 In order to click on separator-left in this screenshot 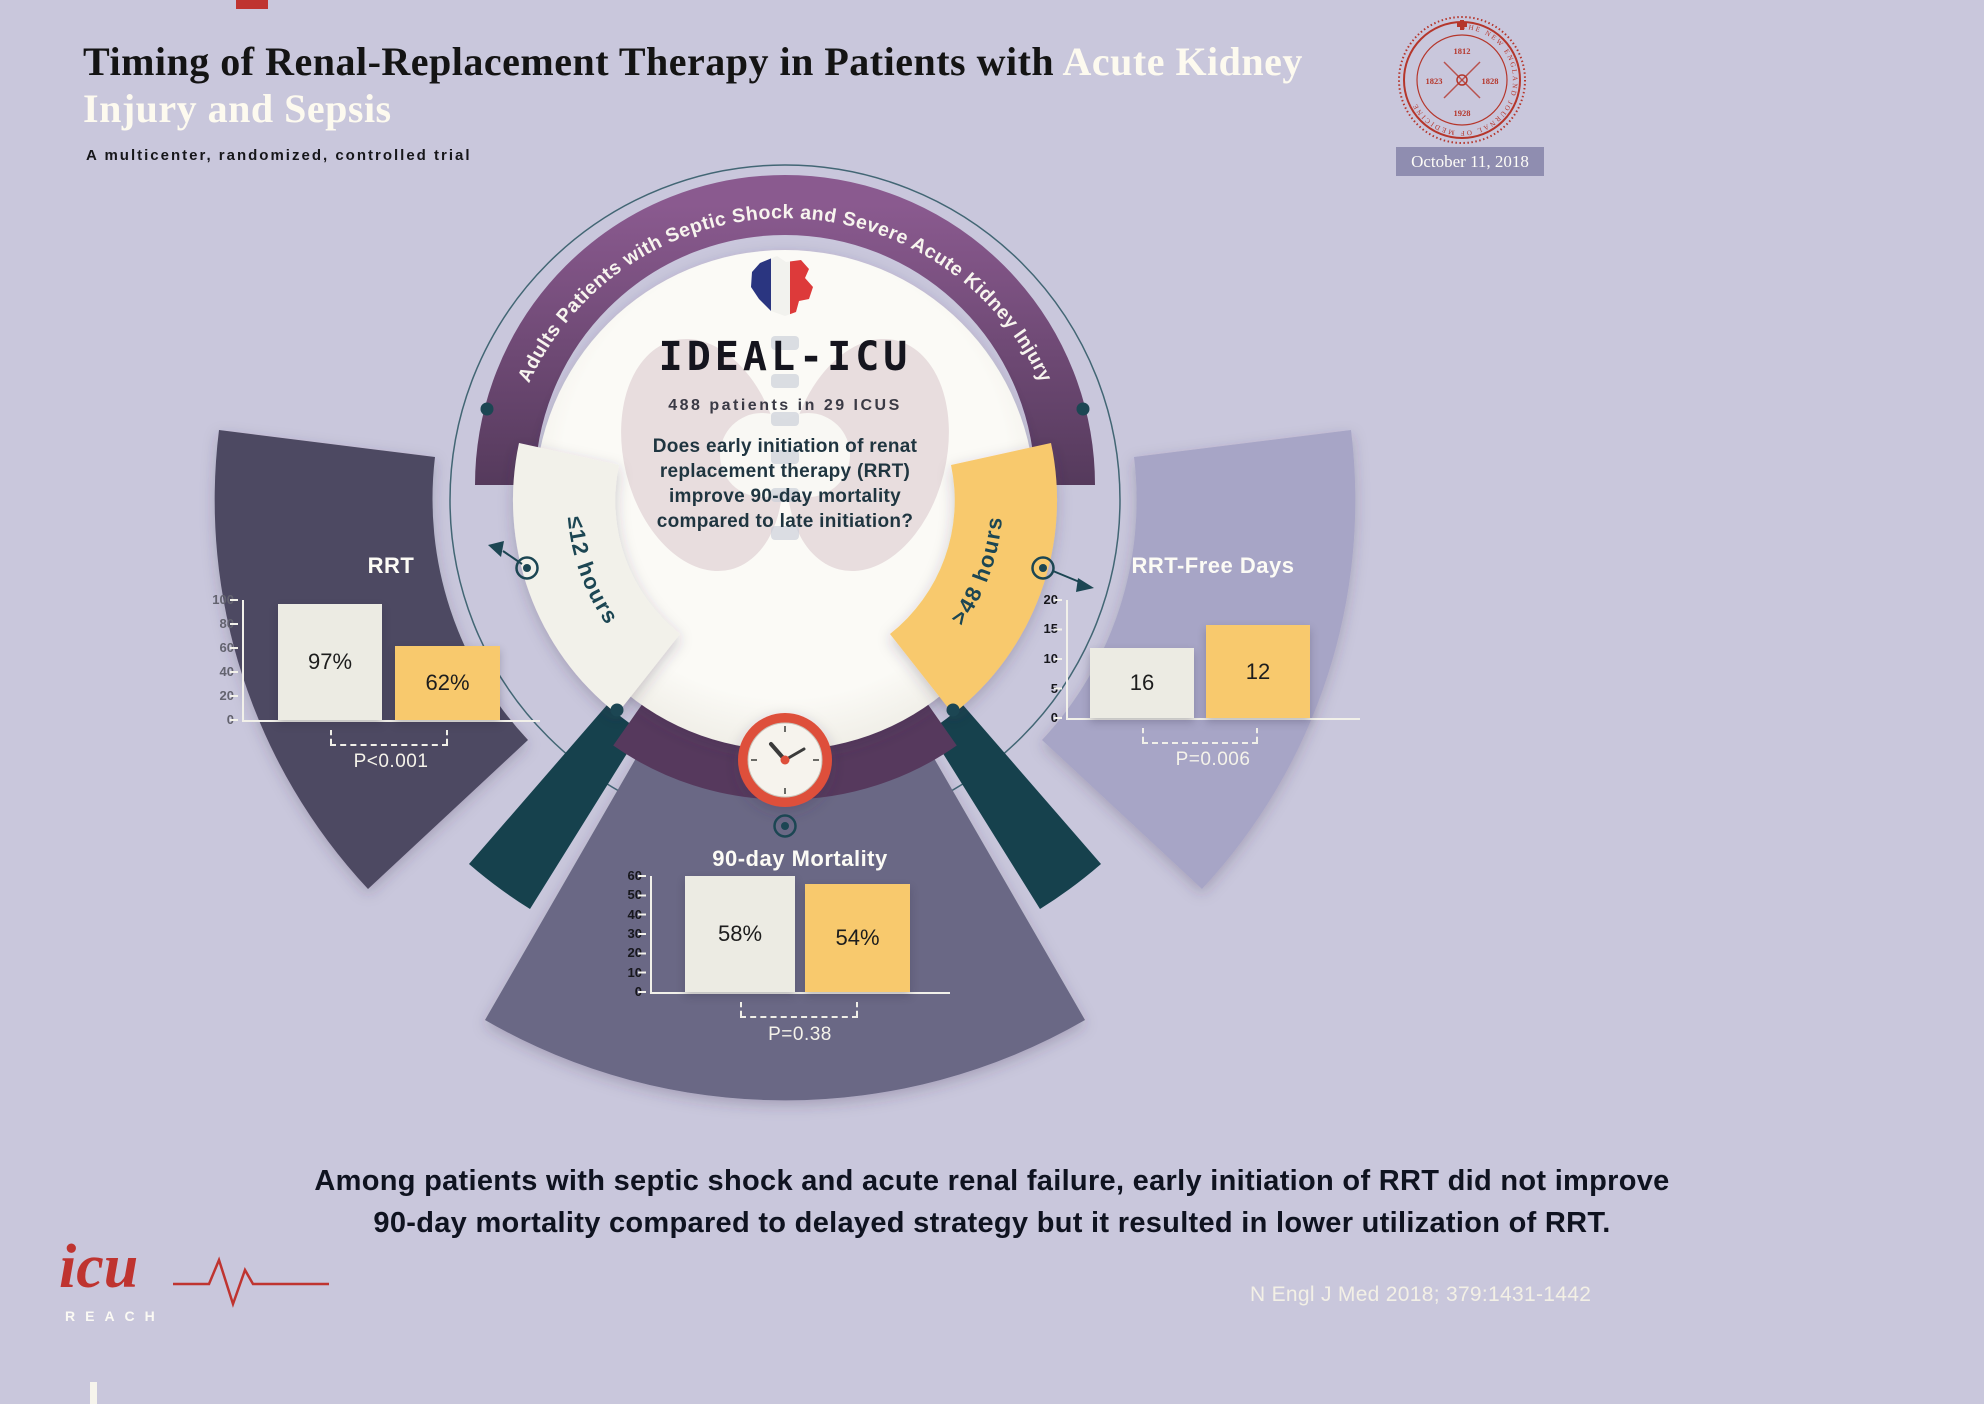, I will do `click(555, 807)`.